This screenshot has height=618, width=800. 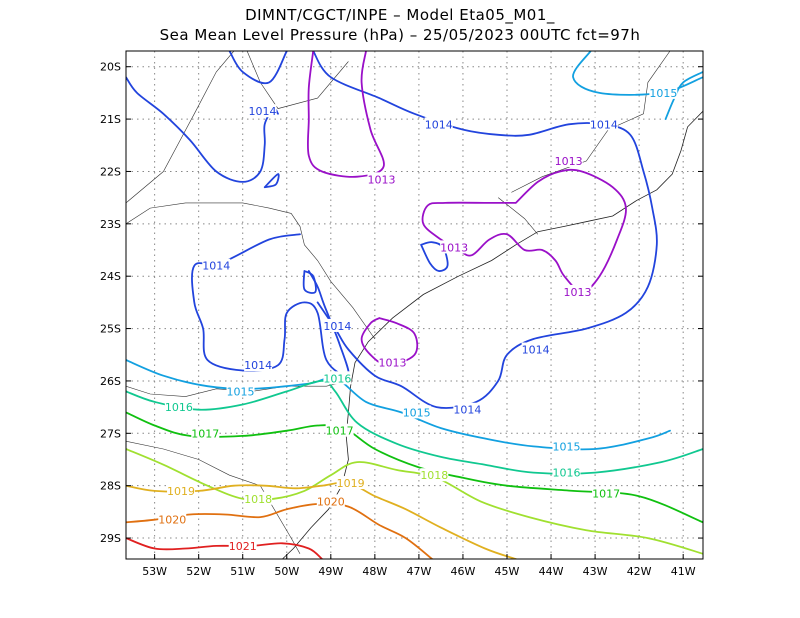 What do you see at coordinates (330, 571) in the screenshot?
I see `lon-tick-label: 49W` at bounding box center [330, 571].